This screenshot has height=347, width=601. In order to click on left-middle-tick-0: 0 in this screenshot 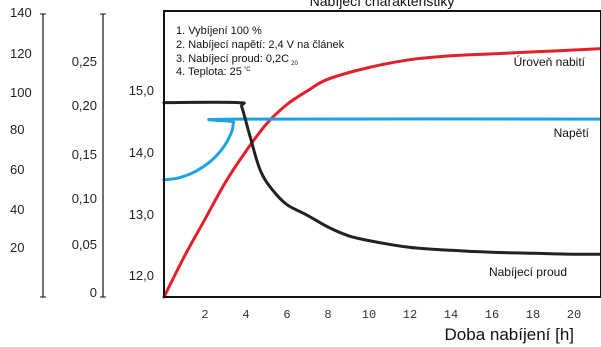, I will do `click(93, 292)`.